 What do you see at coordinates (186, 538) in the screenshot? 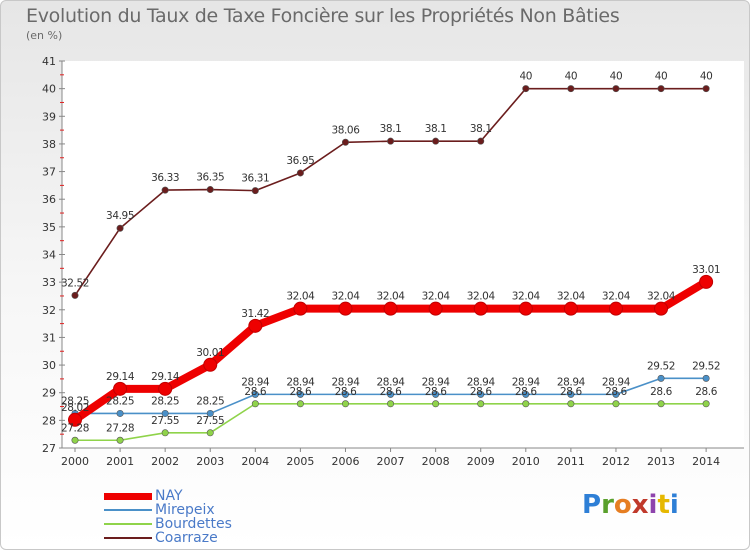
I see `legend-label-coarraze: Coarraze` at bounding box center [186, 538].